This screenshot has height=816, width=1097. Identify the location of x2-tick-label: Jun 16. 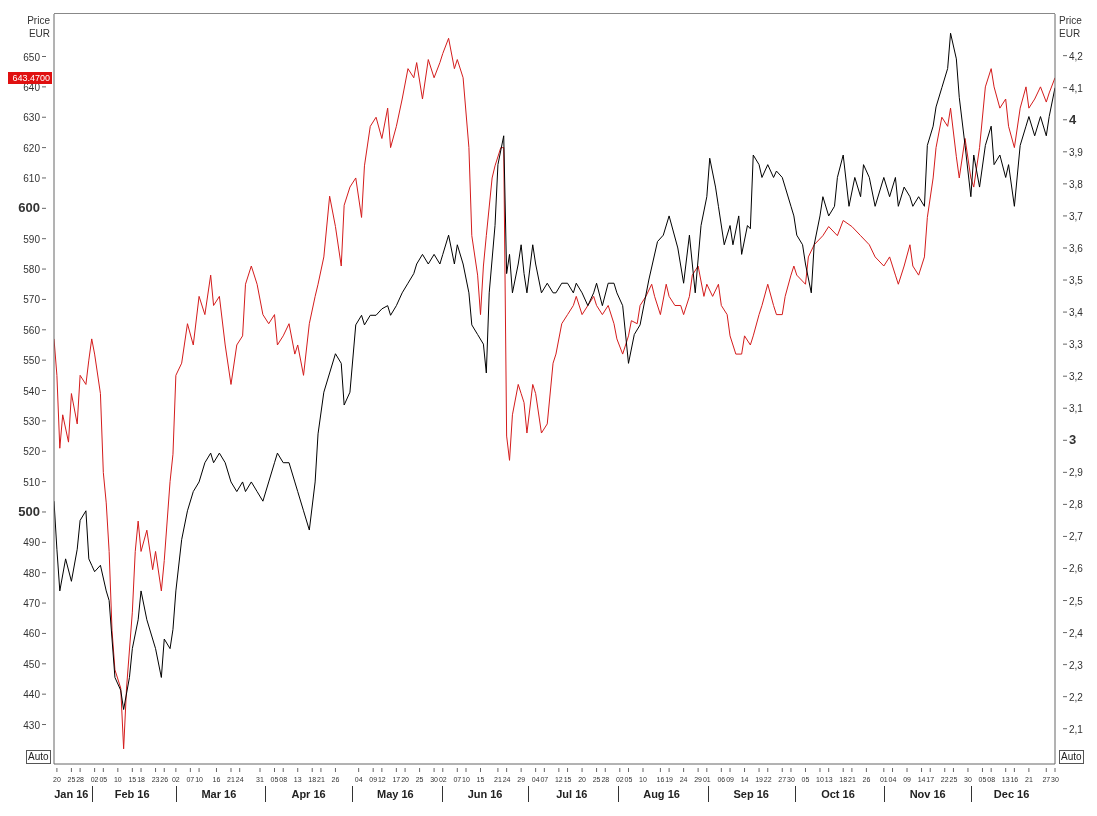
(485, 794).